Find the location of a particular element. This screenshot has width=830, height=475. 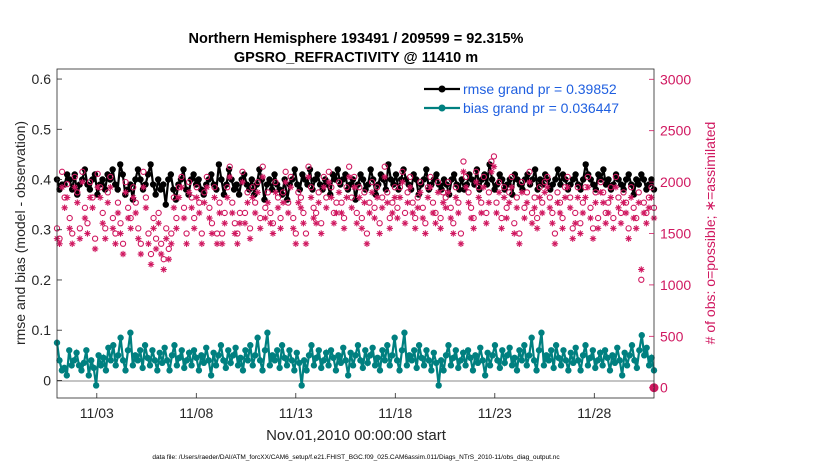

y-tick-label: 0.5 is located at coordinates (42, 129).